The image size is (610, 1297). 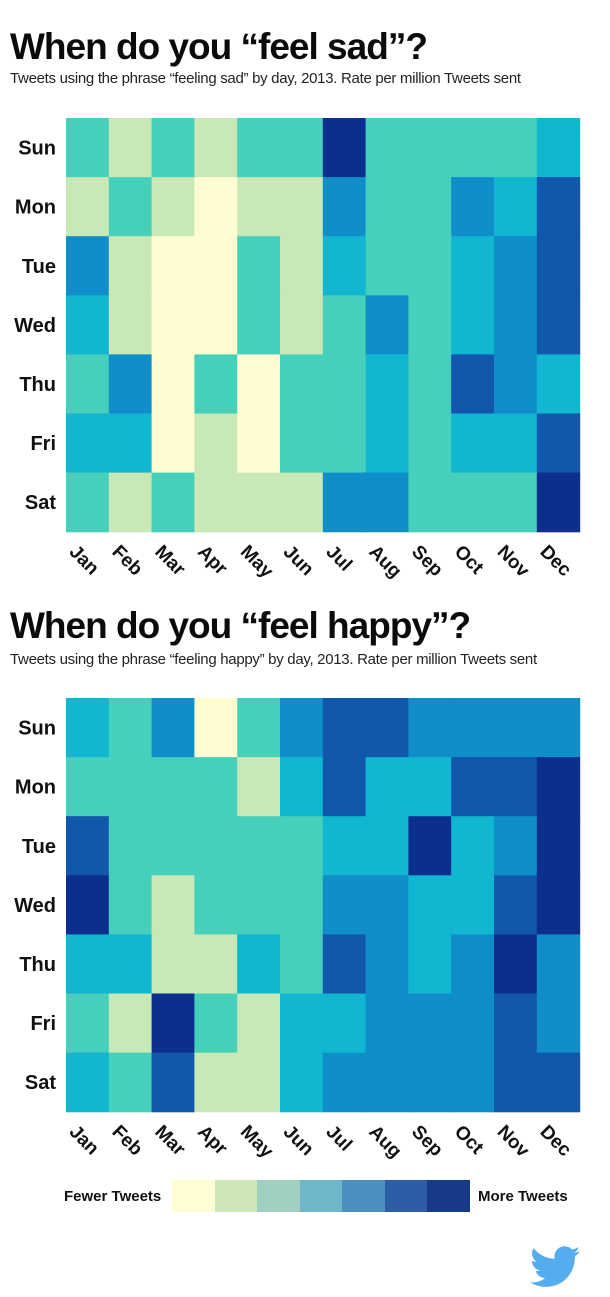 I want to click on month-label: Aug, so click(x=384, y=1141).